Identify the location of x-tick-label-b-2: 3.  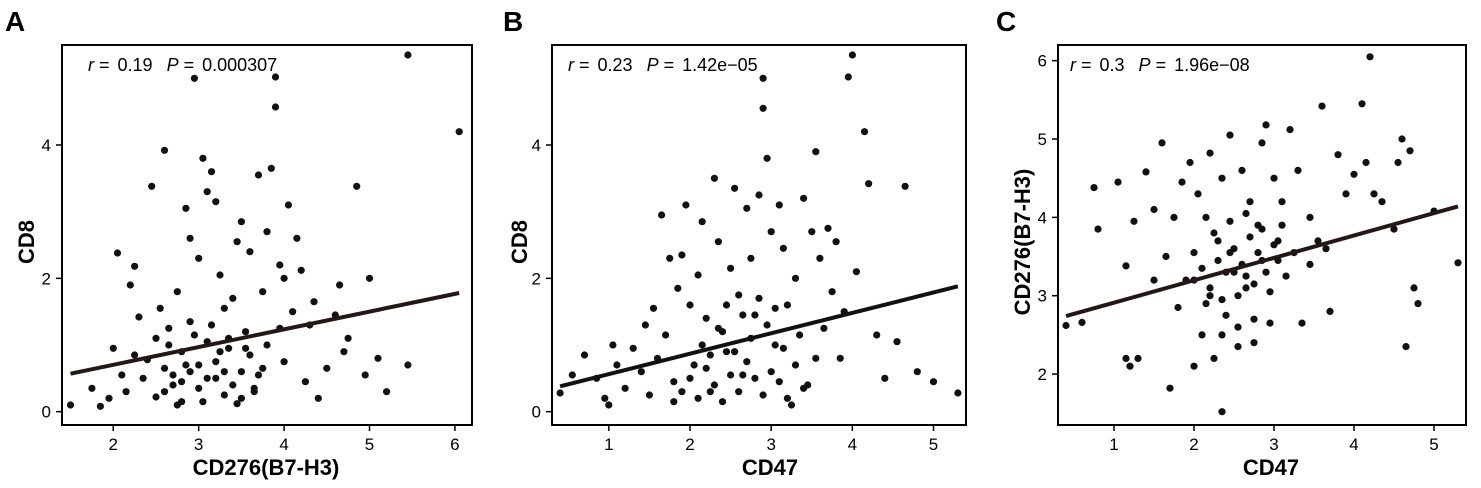
(770, 444).